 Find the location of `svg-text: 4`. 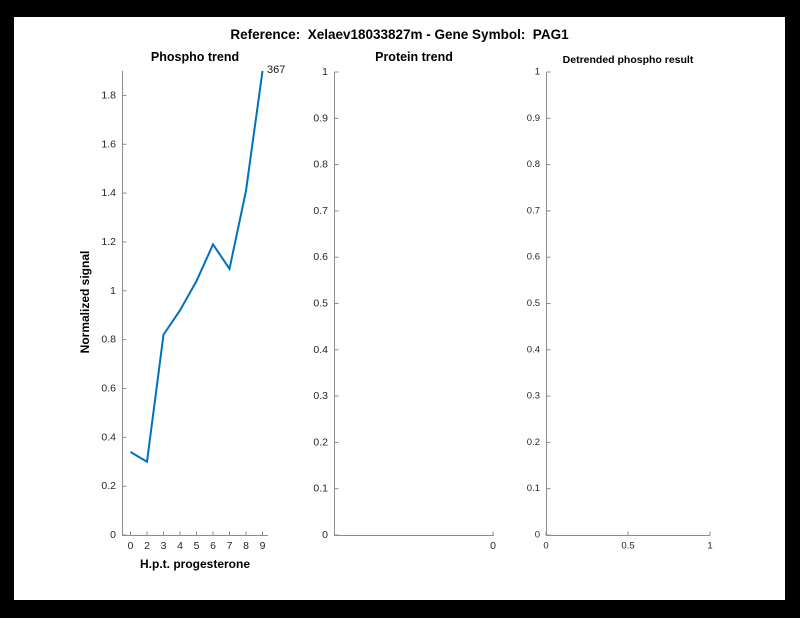

svg-text: 4 is located at coordinates (180, 546).